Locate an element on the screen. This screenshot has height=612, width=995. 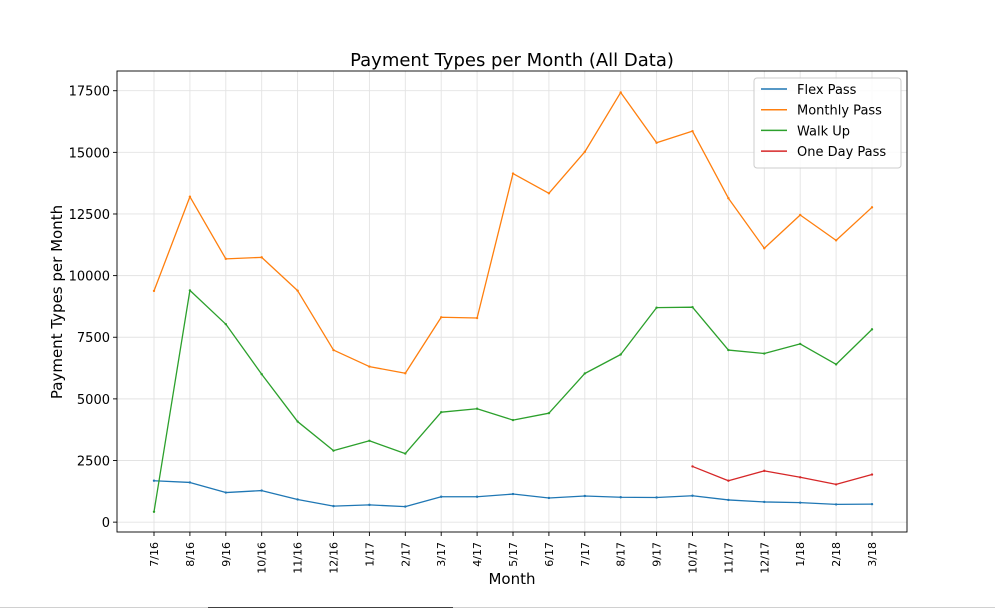
x-tick-label: 2/17 is located at coordinates (405, 554).